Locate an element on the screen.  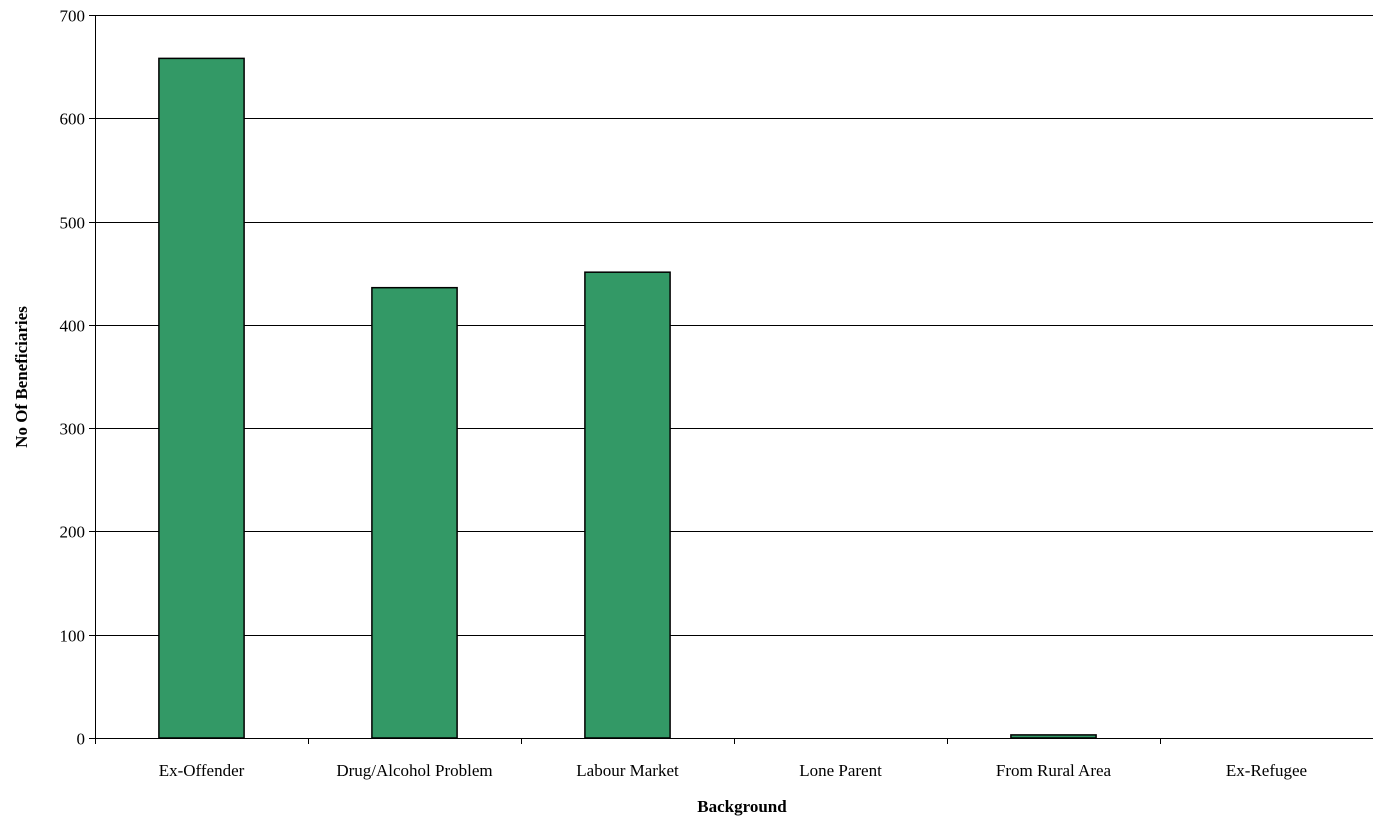
x-tick-label: Ex-Refugee is located at coordinates (1266, 770).